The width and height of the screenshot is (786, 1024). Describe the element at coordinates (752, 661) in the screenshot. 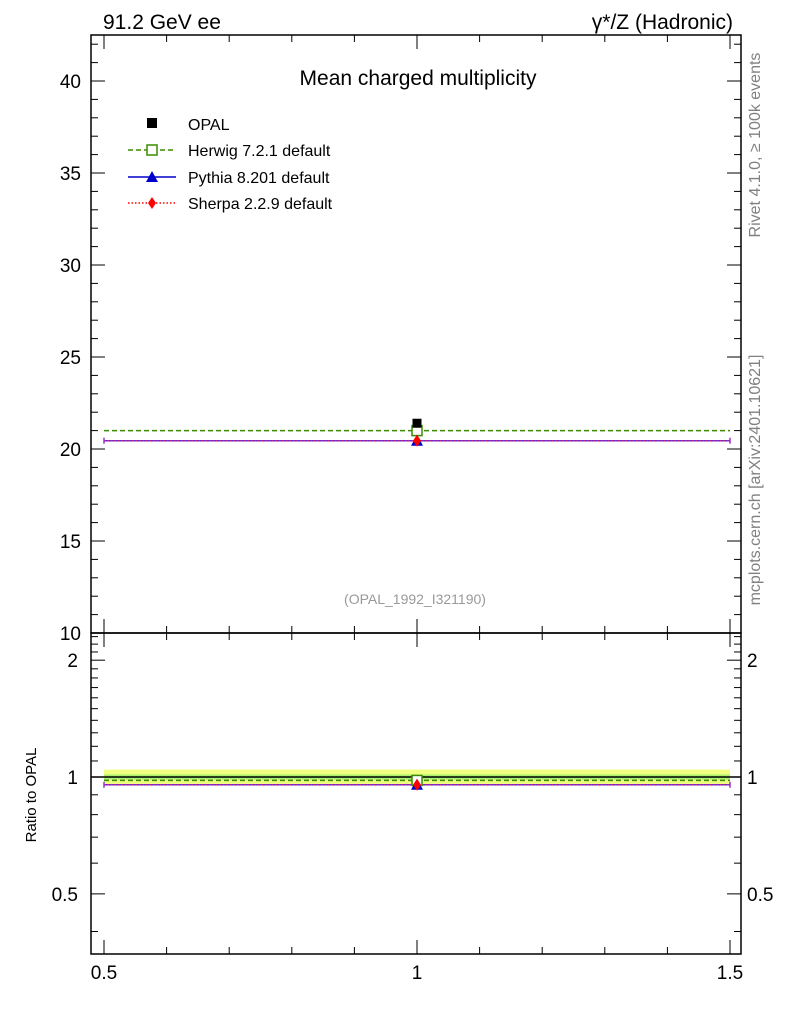

I see `ratio-ytick-label-right: 2` at that location.